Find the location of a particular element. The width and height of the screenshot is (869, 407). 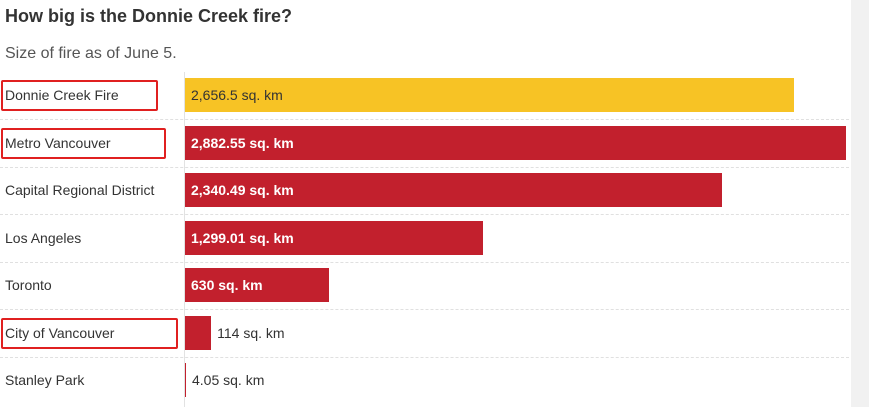

bar-row: Donnie Creek Fire 2,656.5 sq. km is located at coordinates (424, 96).